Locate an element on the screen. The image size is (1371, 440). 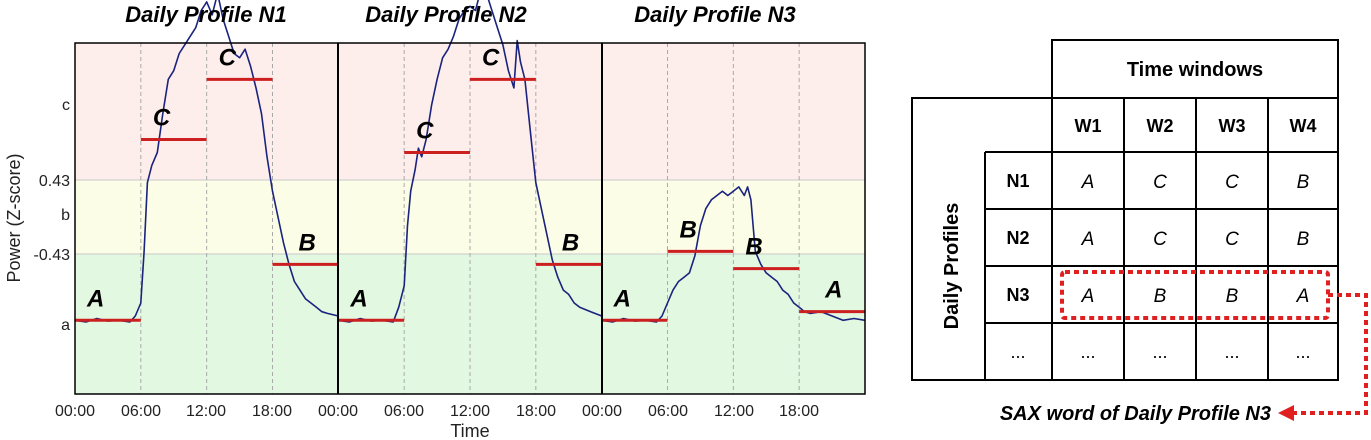
y-tick-c: c is located at coordinates (66, 105).